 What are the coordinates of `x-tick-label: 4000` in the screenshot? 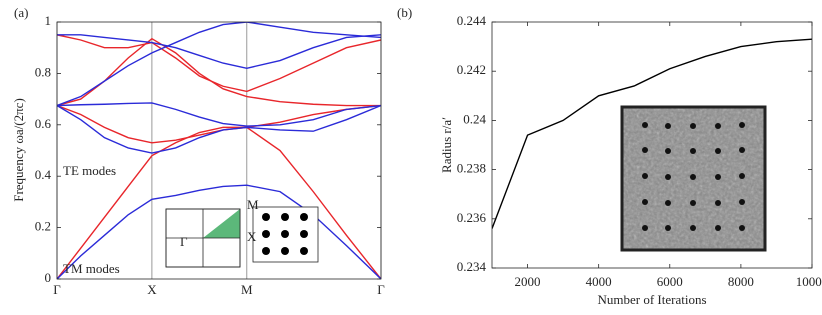 It's located at (599, 281).